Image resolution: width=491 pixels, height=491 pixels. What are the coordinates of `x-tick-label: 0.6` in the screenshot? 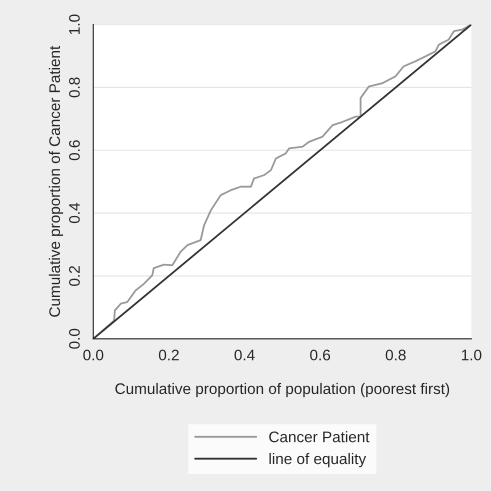 It's located at (320, 355).